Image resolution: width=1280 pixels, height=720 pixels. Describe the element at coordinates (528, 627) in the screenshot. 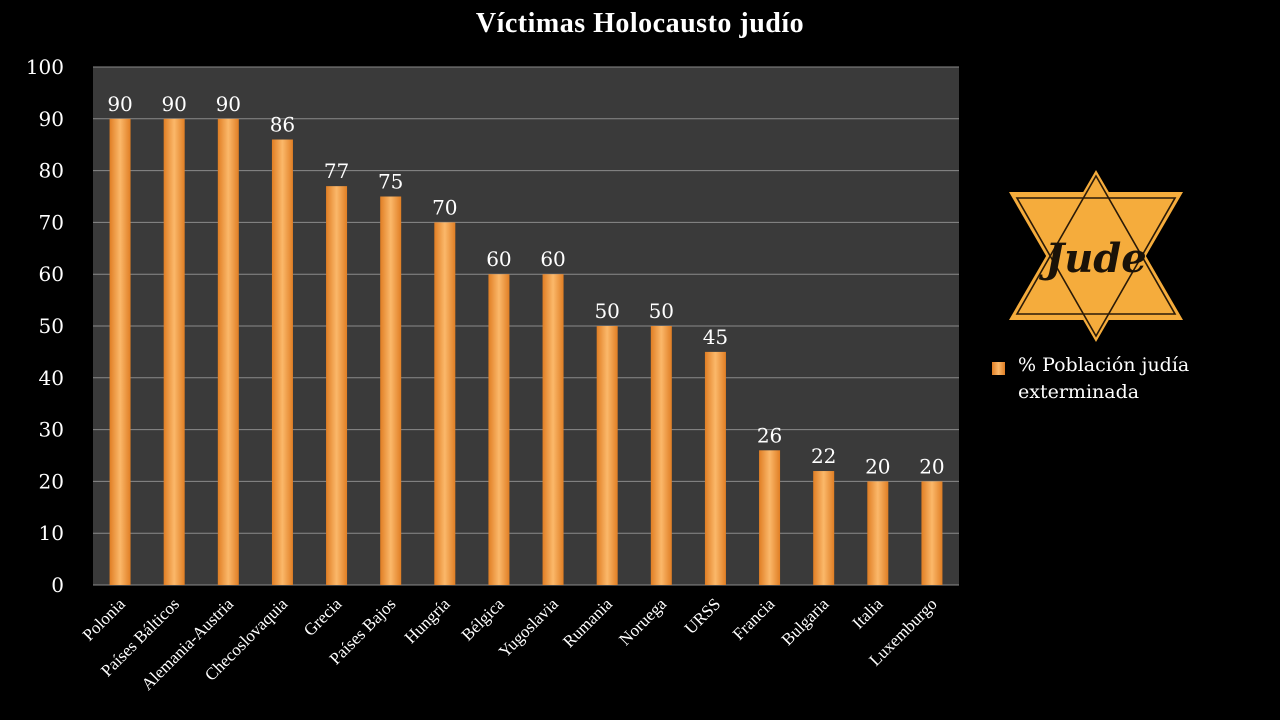

I see `x-category-label: Yugoslavia` at that location.